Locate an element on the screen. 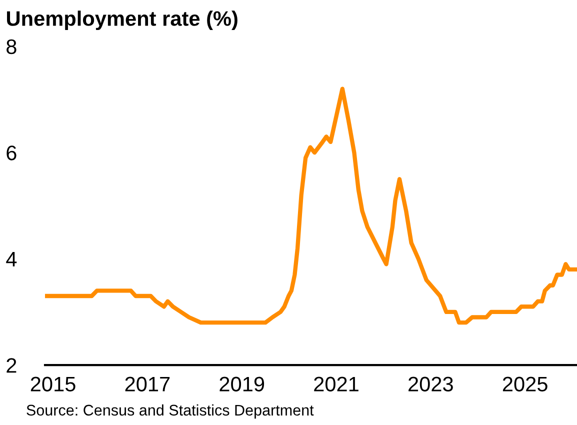 The image size is (577, 425). source-note: Source: Census and Statistics Department is located at coordinates (170, 411).